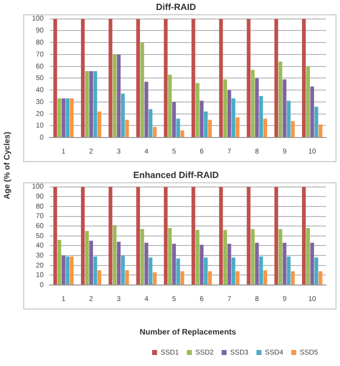 The image size is (340, 366). I want to click on y-axis-title: Age (% of Cycles), so click(7, 165).